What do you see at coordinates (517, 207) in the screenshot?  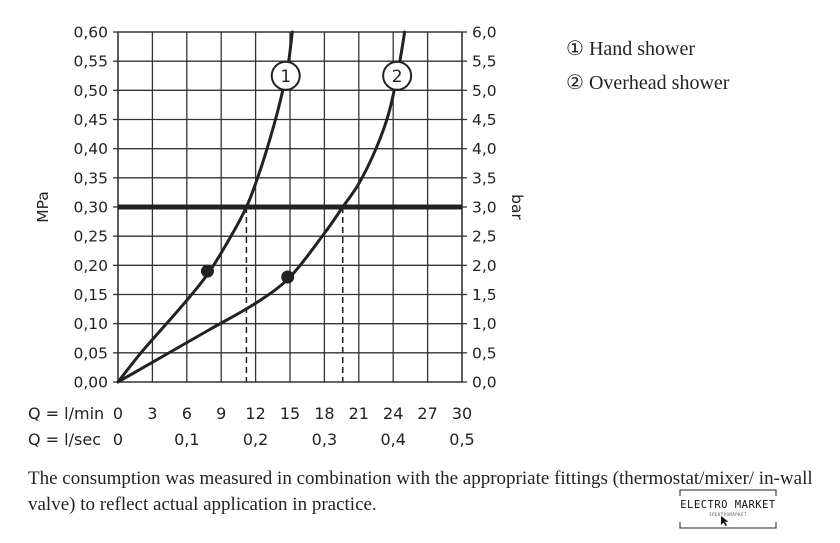 I see `y-axis-label-right: bar` at bounding box center [517, 207].